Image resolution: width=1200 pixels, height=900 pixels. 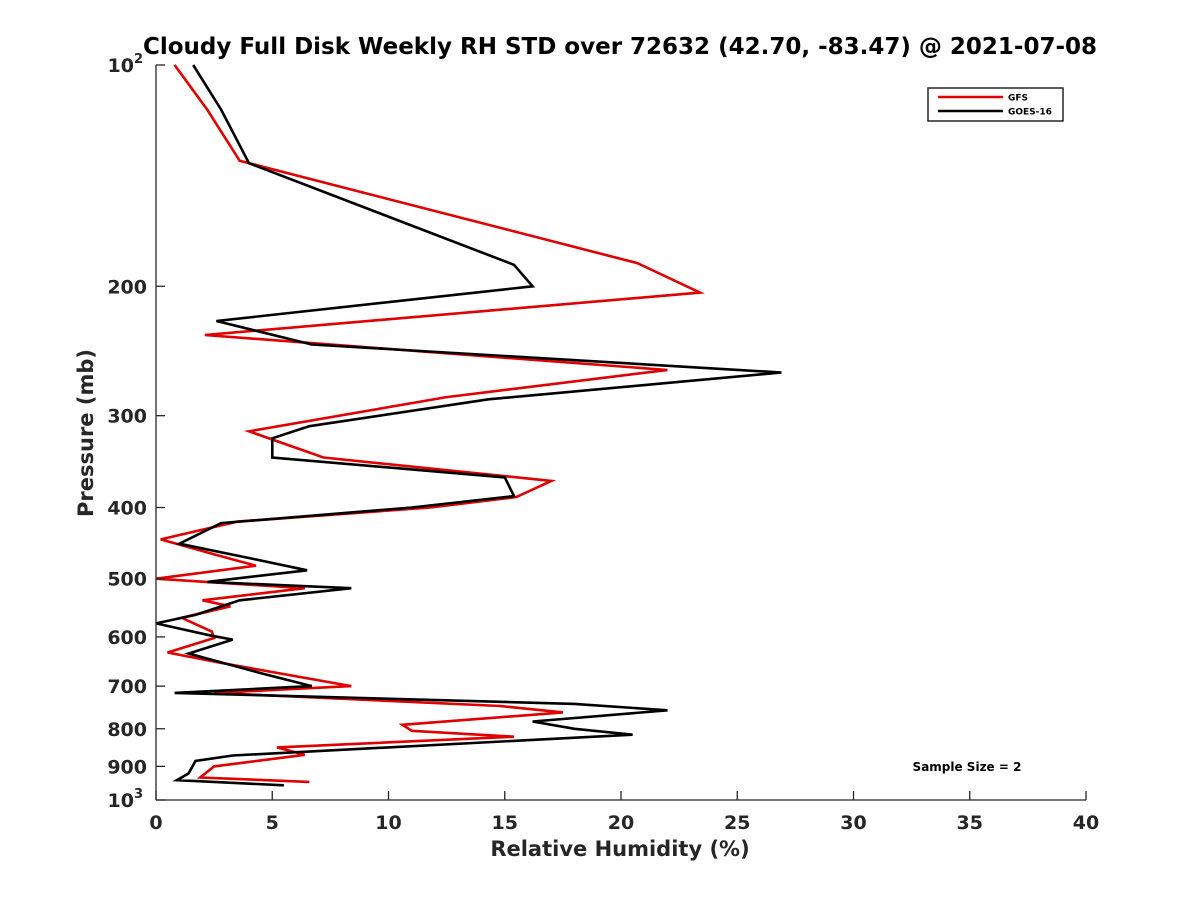 I want to click on y-tick-label: 300, so click(x=127, y=417).